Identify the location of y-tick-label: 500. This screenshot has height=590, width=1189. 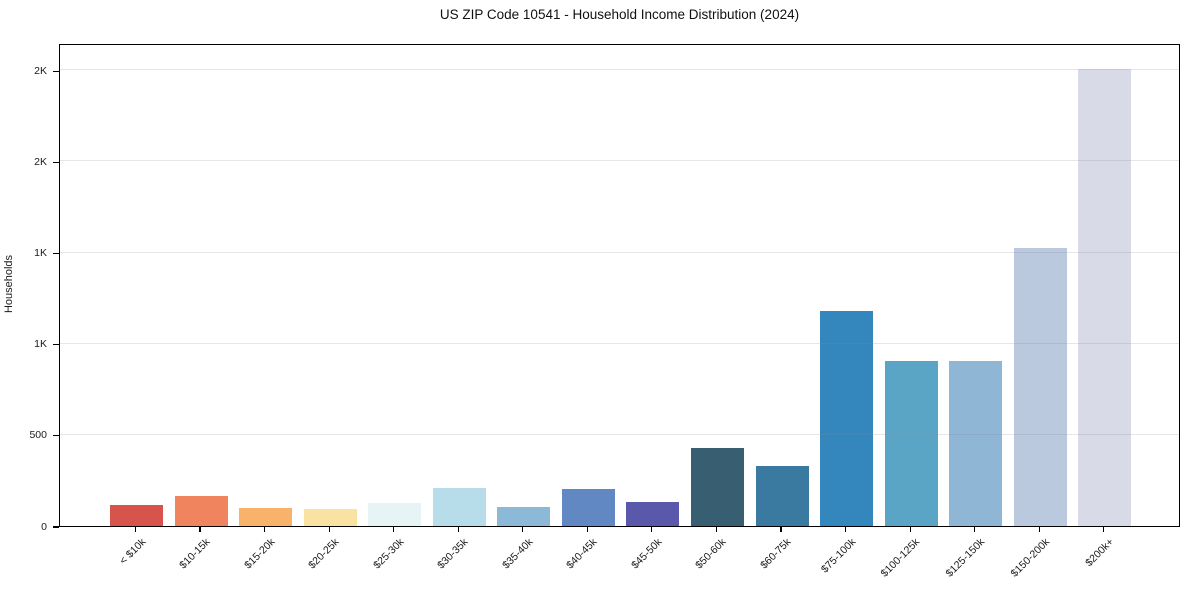
(38, 435).